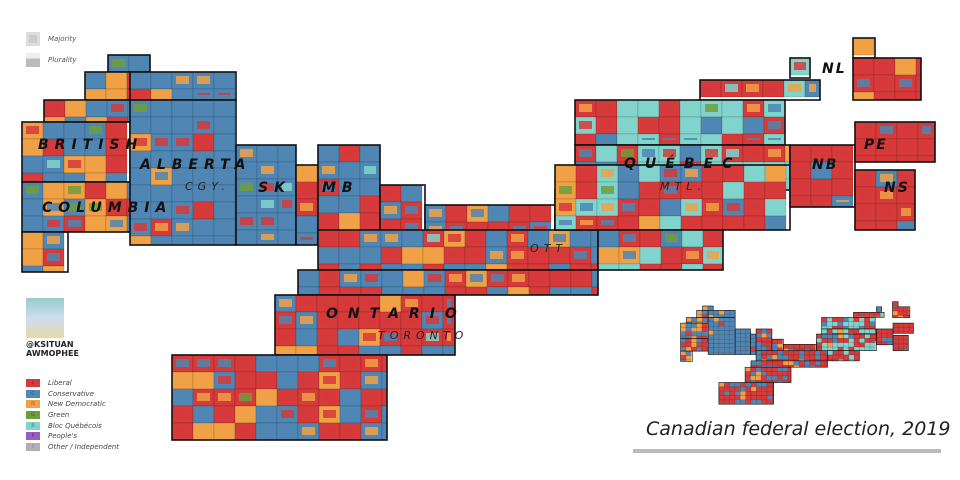  What do you see at coordinates (62, 38) in the screenshot?
I see `majority-label: Majority` at bounding box center [62, 38].